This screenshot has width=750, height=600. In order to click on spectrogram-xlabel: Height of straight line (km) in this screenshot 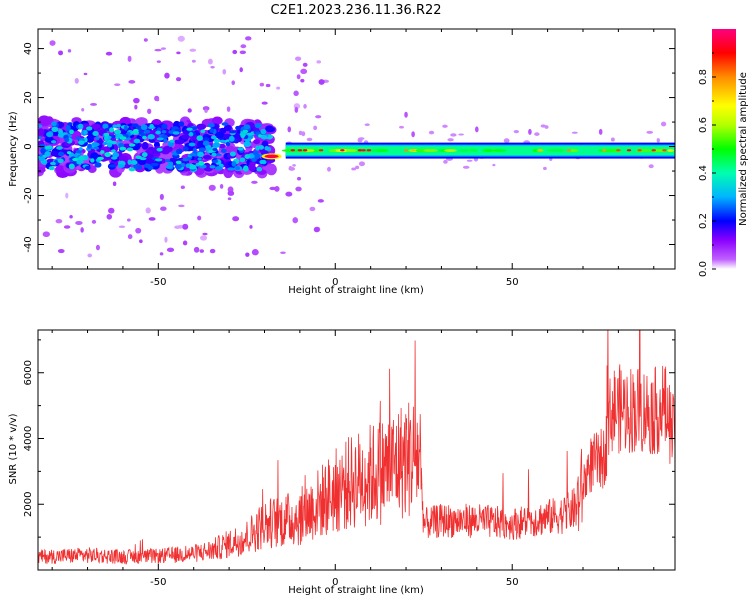, I will do `click(356, 290)`.